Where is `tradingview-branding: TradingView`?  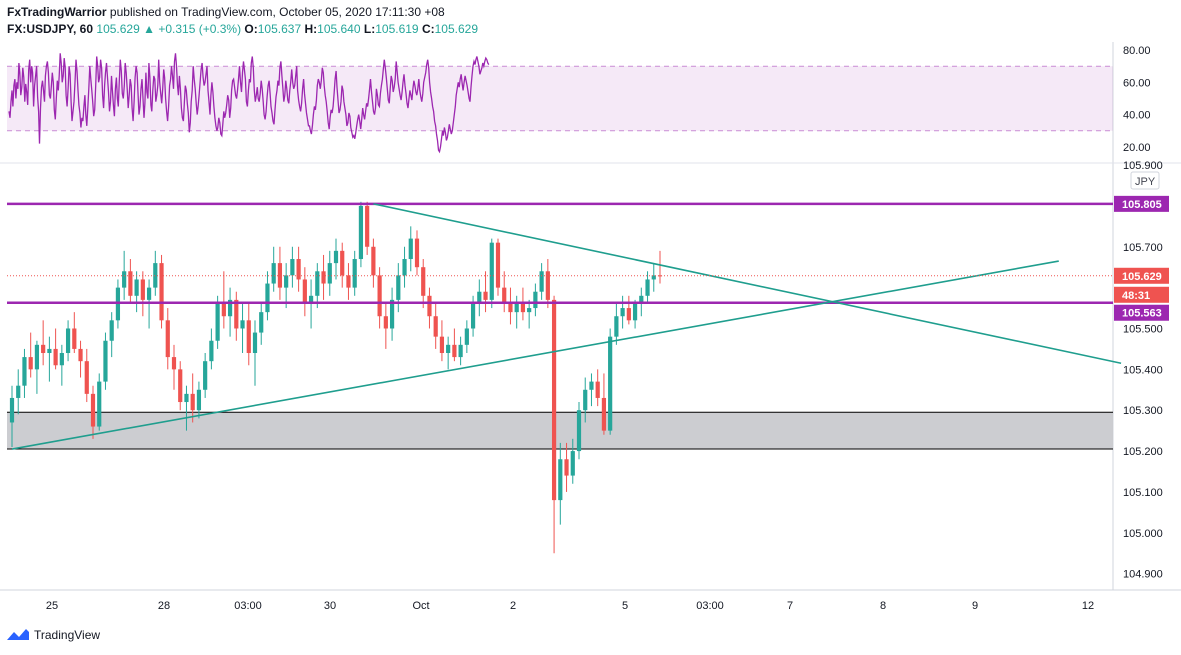 tradingview-branding: TradingView is located at coordinates (53, 635).